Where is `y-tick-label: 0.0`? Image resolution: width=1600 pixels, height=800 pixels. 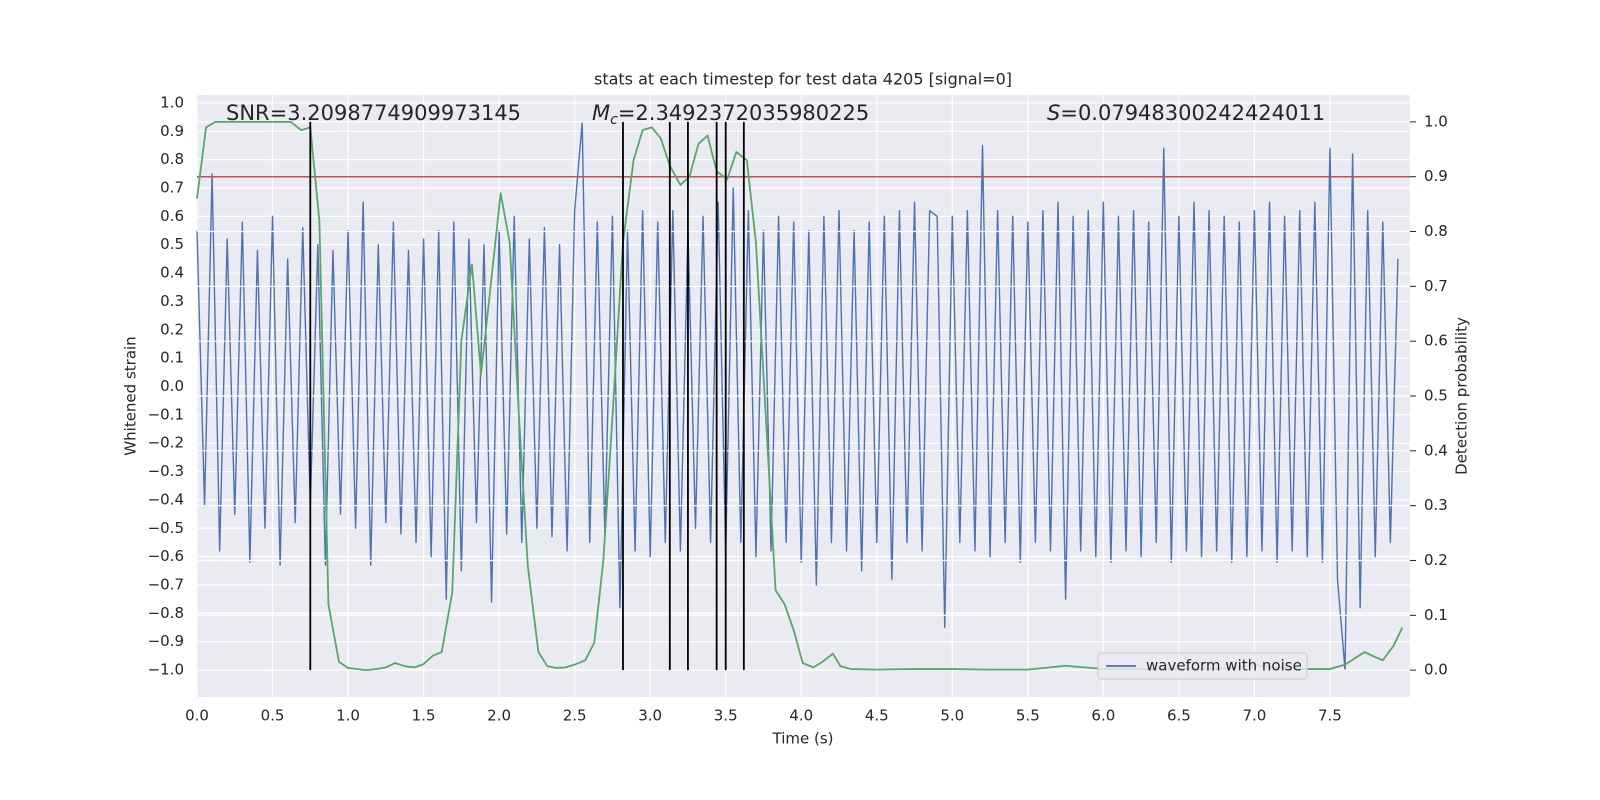
y-tick-label: 0.0 is located at coordinates (172, 386).